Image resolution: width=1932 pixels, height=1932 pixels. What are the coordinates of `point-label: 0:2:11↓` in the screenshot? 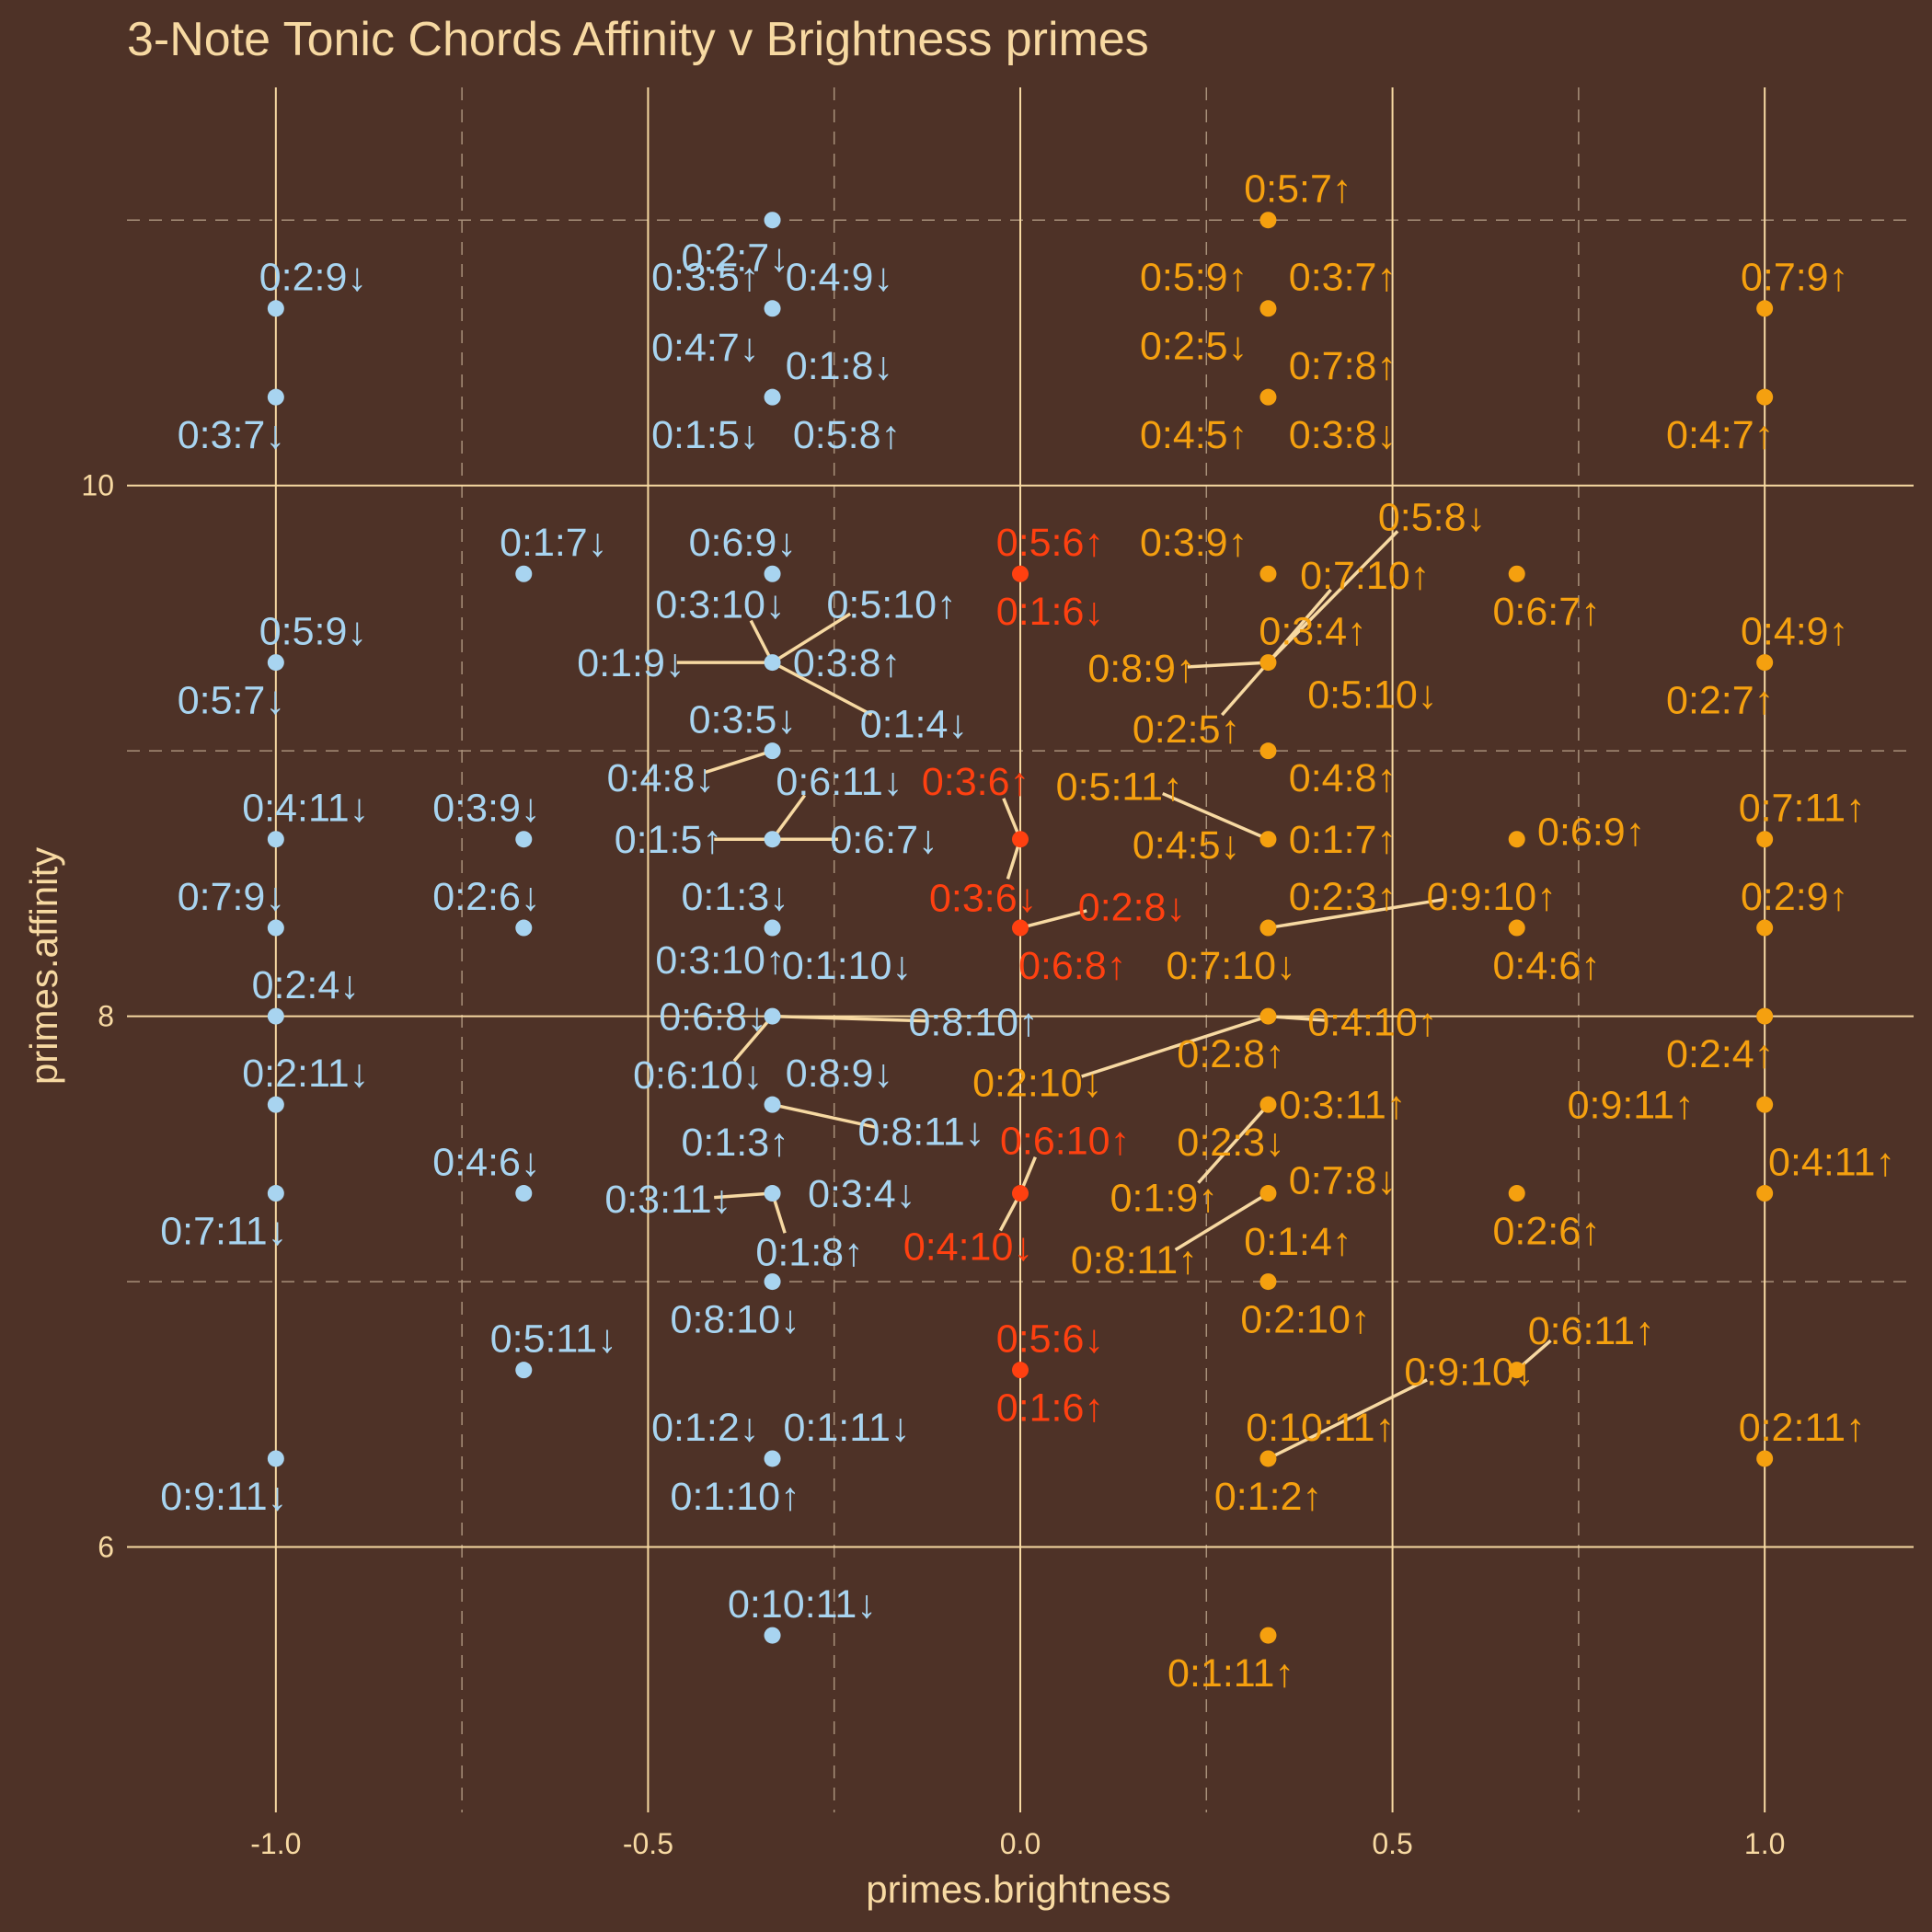 It's located at (305, 1074).